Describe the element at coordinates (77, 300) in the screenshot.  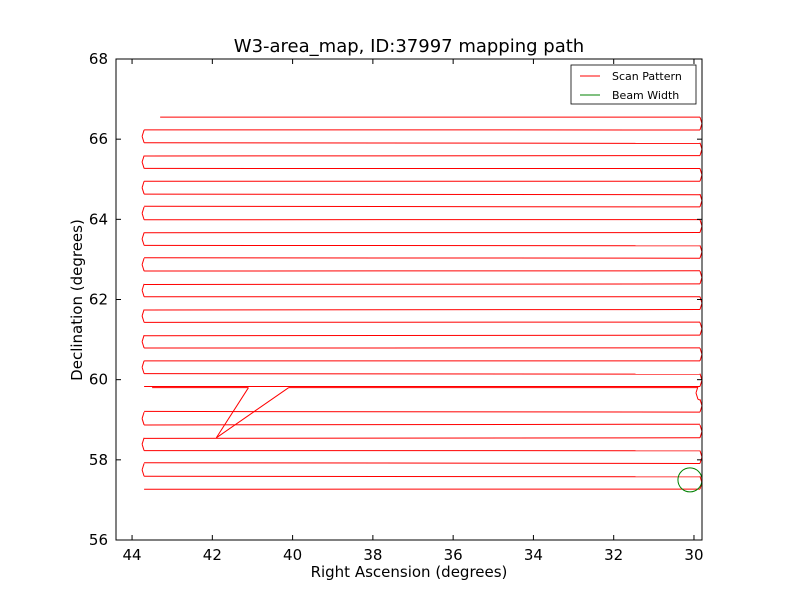
I see `y-axis-label: Declination (degrees)` at that location.